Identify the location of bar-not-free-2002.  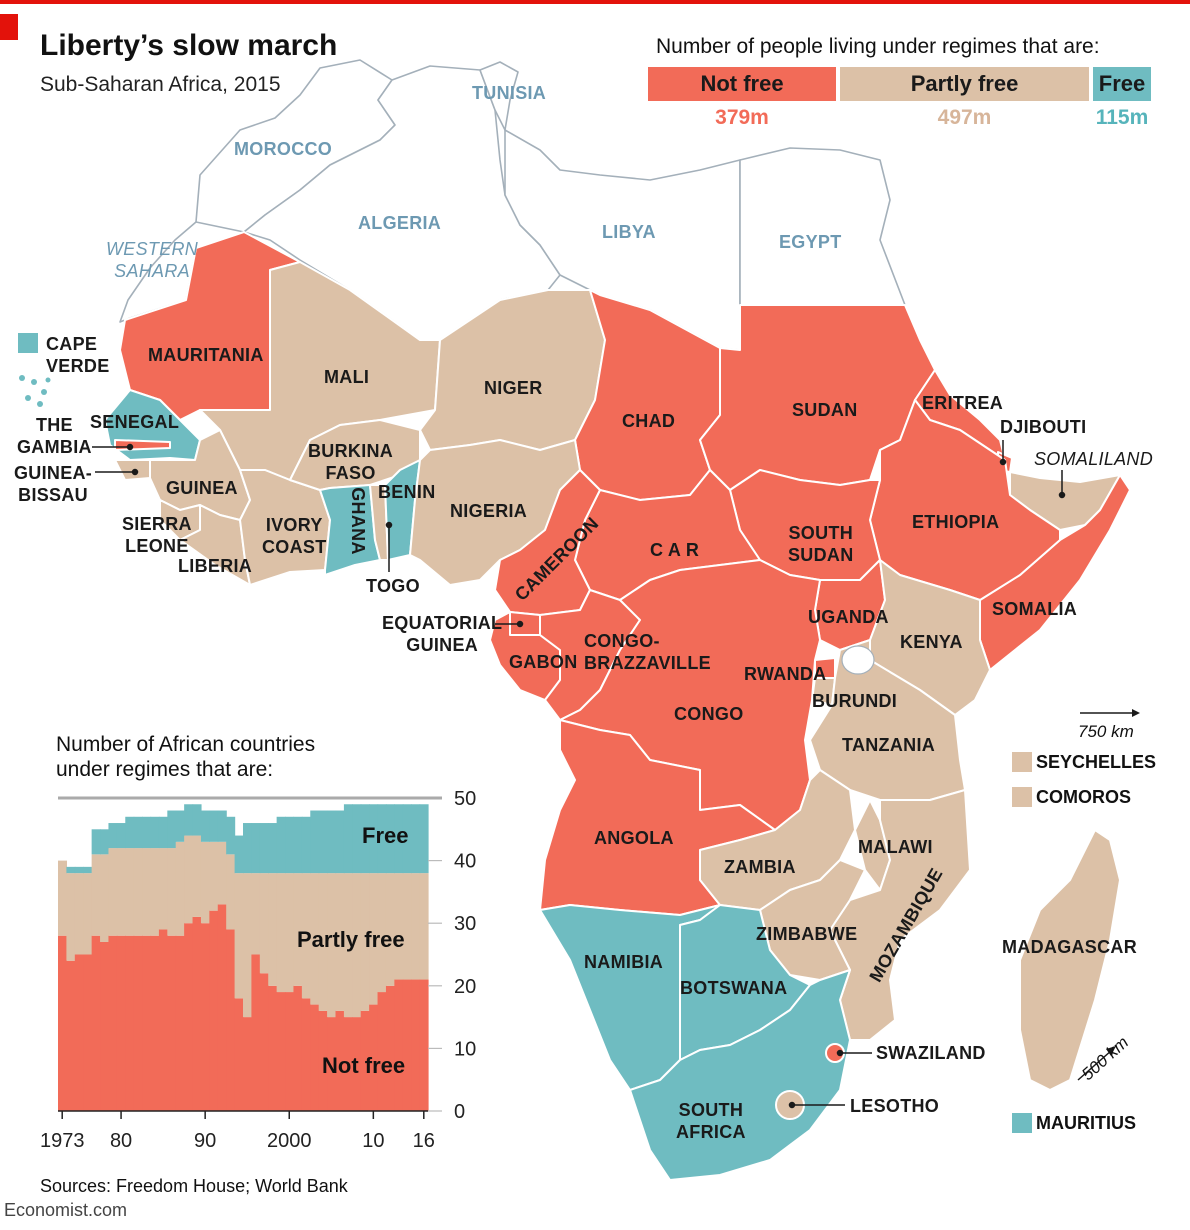
(306, 1054).